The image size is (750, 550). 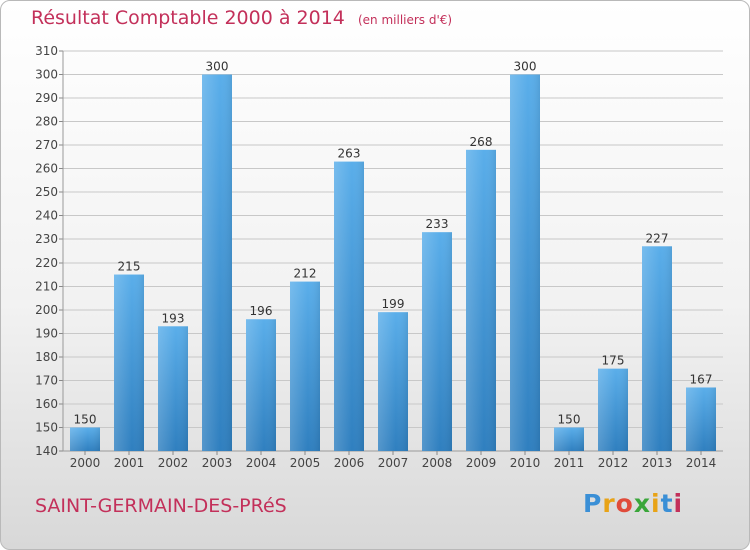 I want to click on x-tick-label-2003: 2003, so click(x=217, y=463).